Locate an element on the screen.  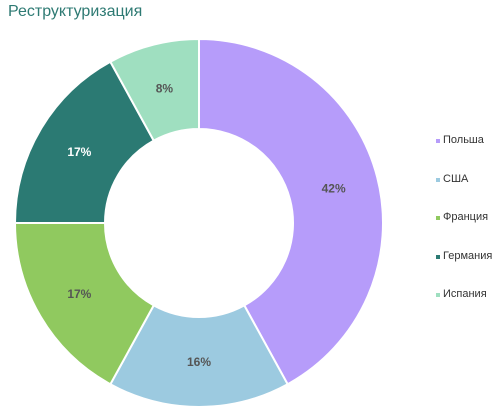
chart-legend: Польша США Франция Германия Испания is located at coordinates (470, 228).